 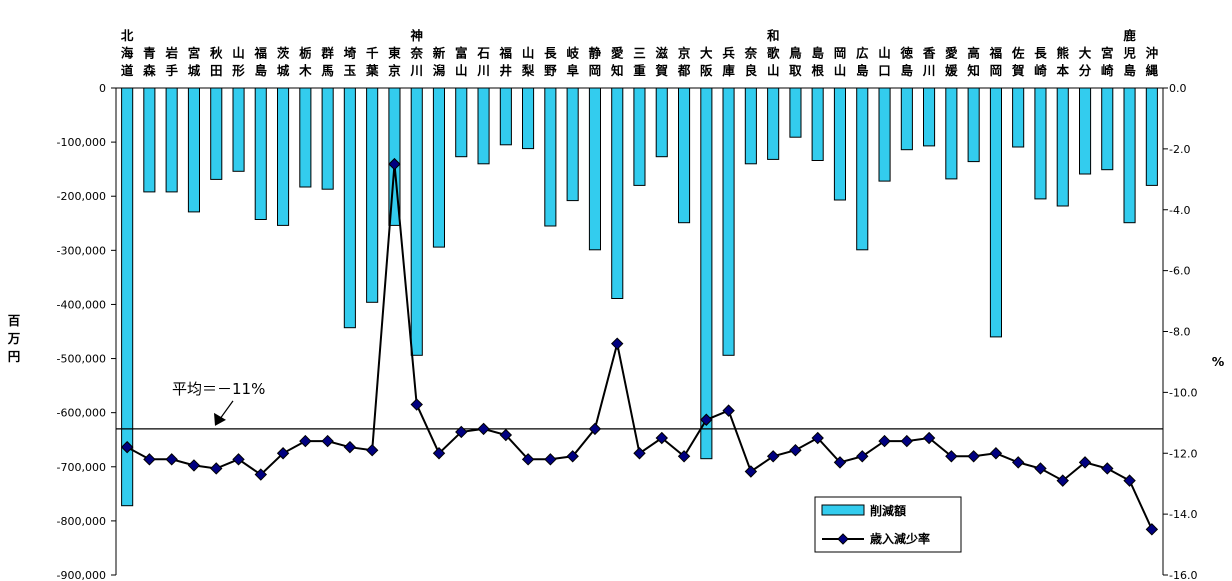 I want to click on rate-point-岡山, so click(x=840, y=462).